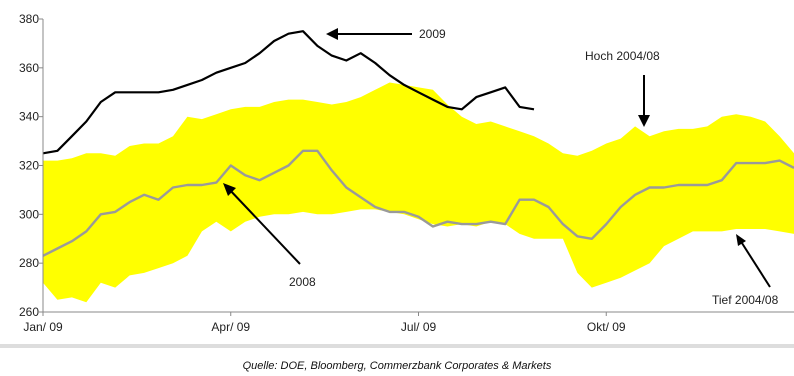 This screenshot has width=794, height=376. I want to click on arrowhead-2009-icon, so click(332, 34).